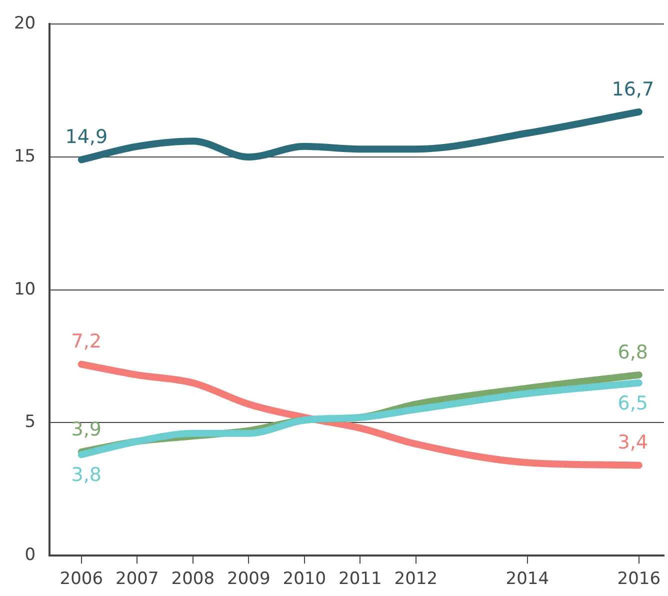  Describe the element at coordinates (86, 341) in the screenshot. I see `data-label: 7,2` at that location.